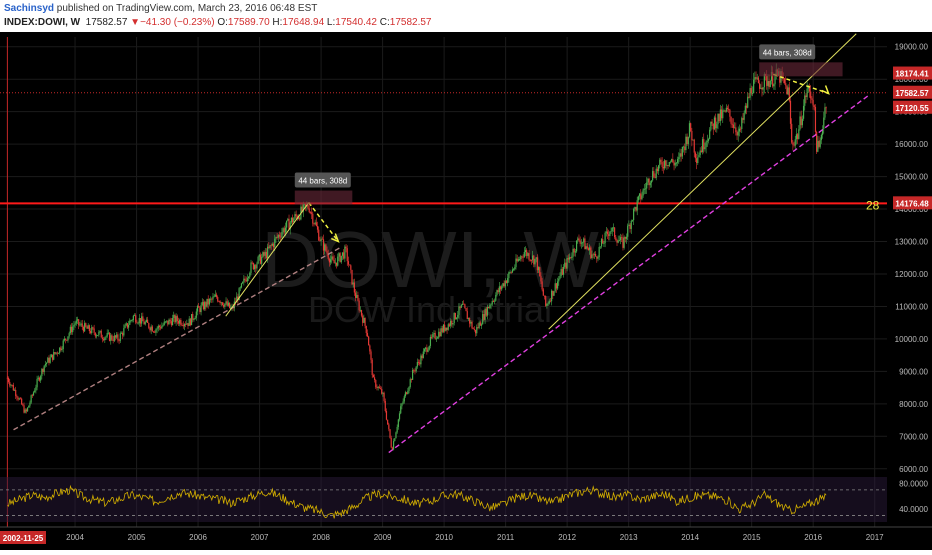  What do you see at coordinates (323, 197) in the screenshot?
I see `measure-2007-range` at bounding box center [323, 197].